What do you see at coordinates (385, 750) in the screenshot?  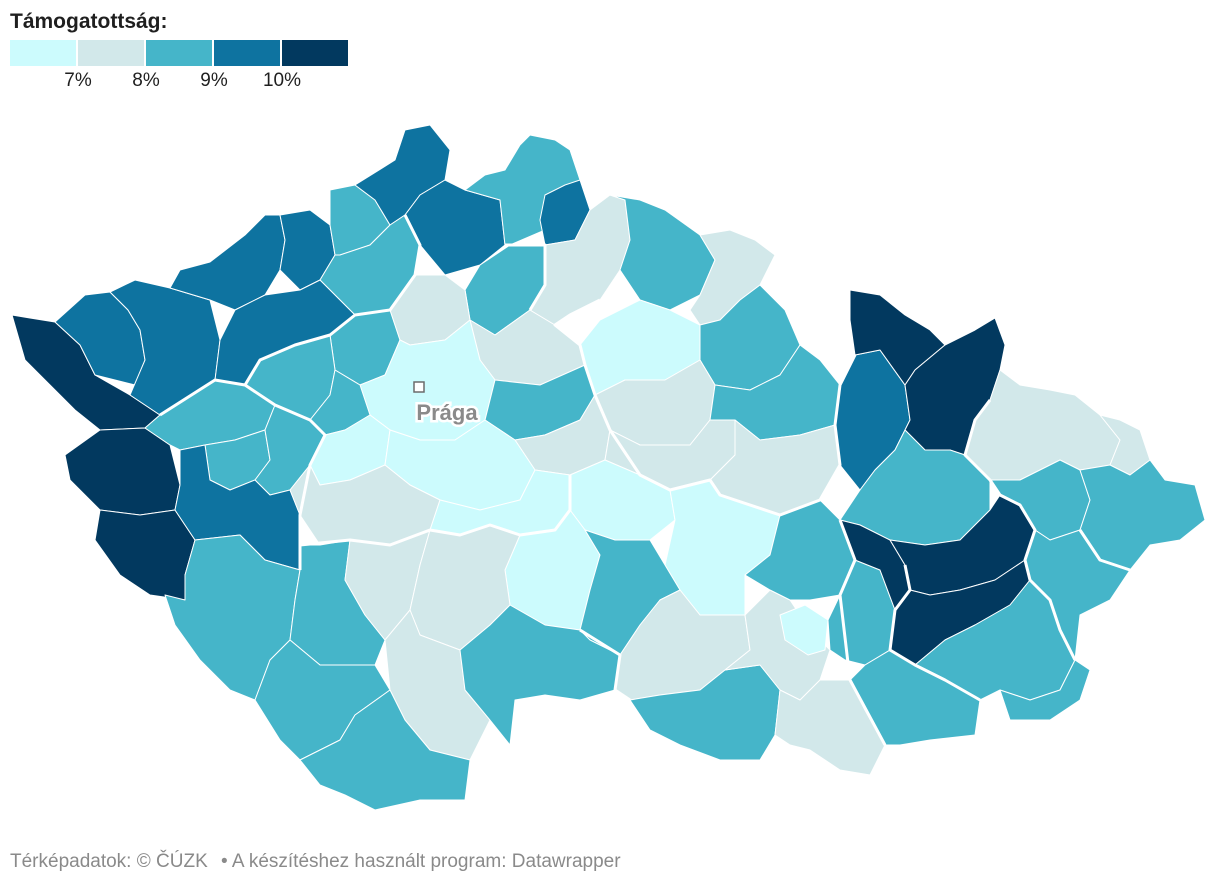 I see `district-cesky-krumlov` at bounding box center [385, 750].